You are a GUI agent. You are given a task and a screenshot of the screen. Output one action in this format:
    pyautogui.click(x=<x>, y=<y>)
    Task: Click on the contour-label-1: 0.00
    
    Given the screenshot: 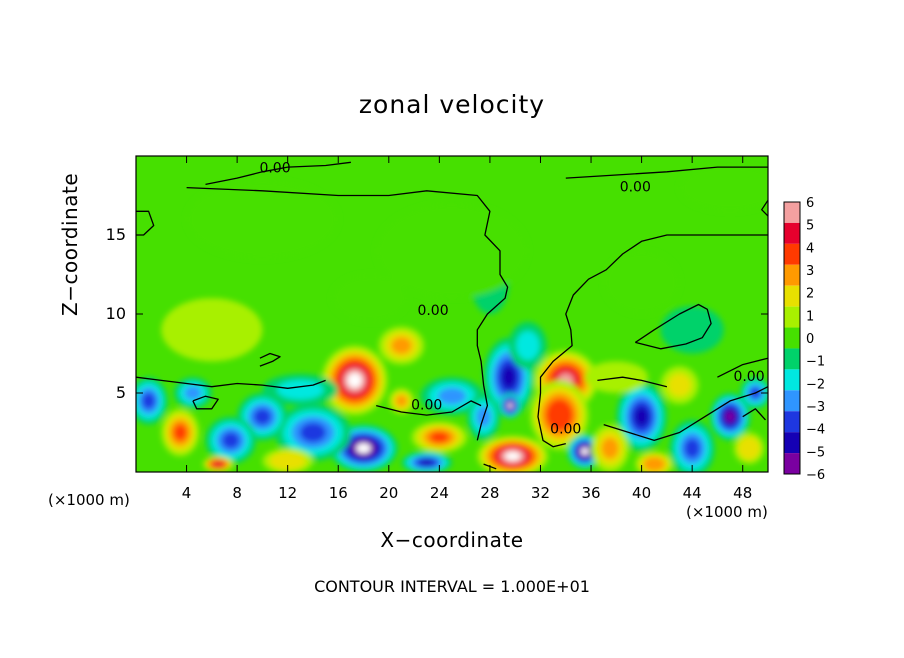 What is the action you would take?
    pyautogui.click(x=635, y=188)
    